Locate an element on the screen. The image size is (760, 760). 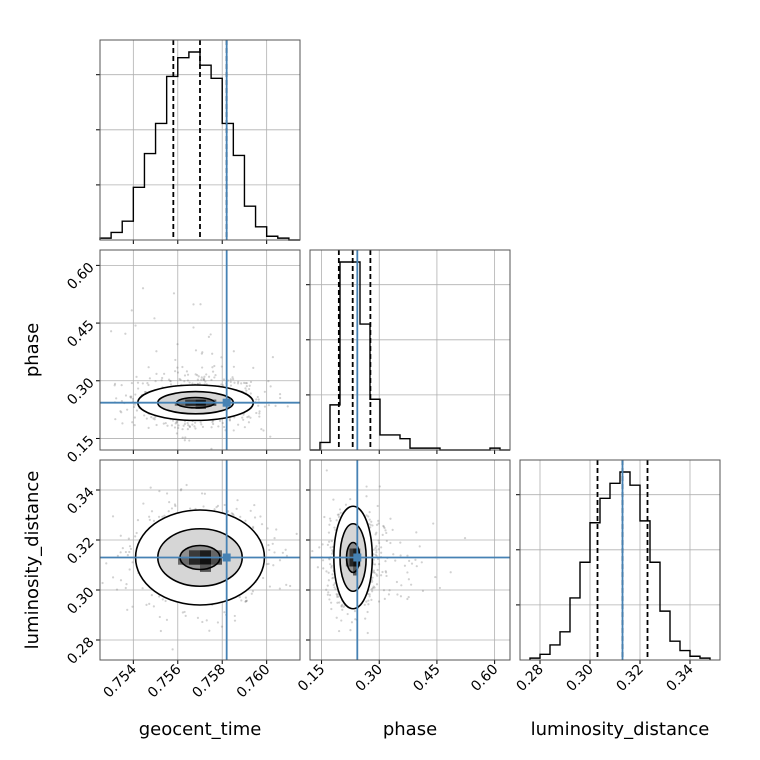
x-tick-label: 0.45 is located at coordinates (426, 678).